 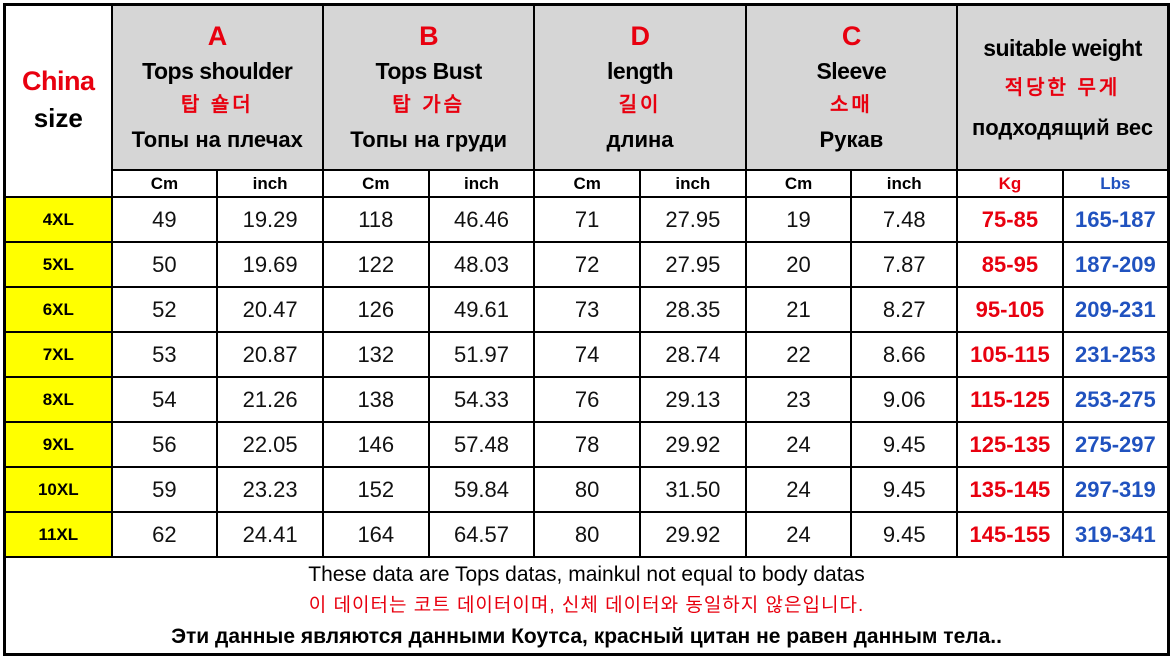 What do you see at coordinates (375, 534) in the screenshot?
I see `data-cell: 164` at bounding box center [375, 534].